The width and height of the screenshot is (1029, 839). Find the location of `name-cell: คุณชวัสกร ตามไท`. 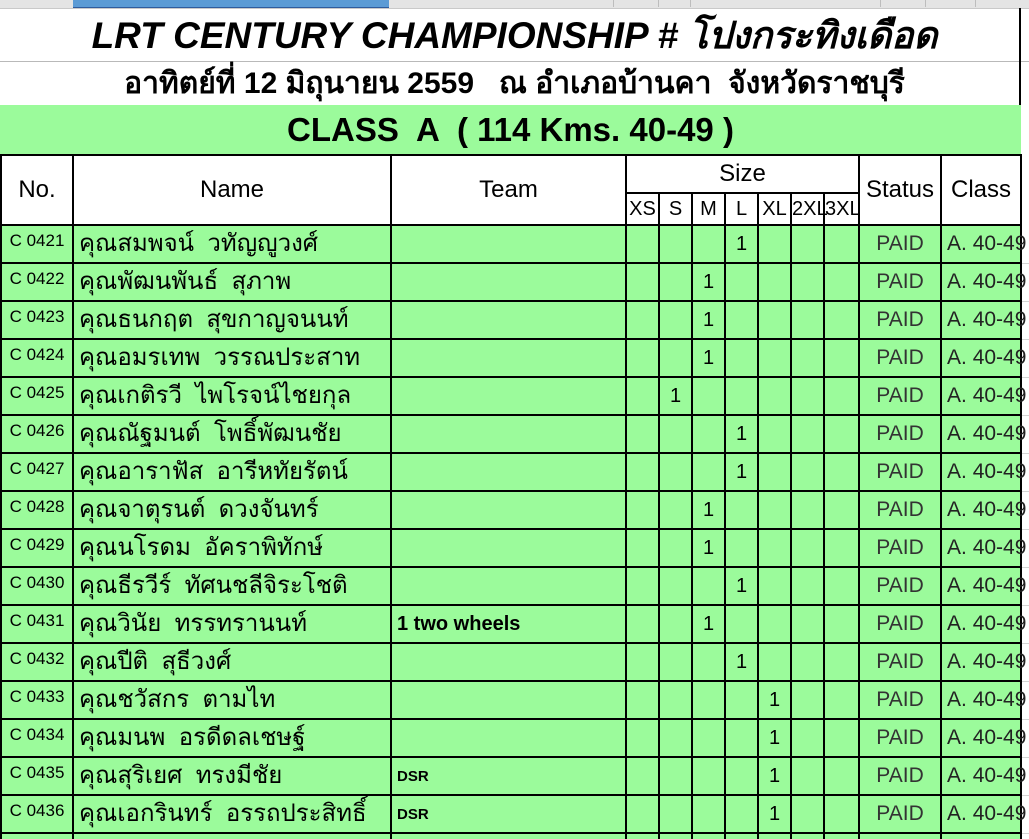

name-cell: คุณชวัสกร ตามไท is located at coordinates (232, 700).